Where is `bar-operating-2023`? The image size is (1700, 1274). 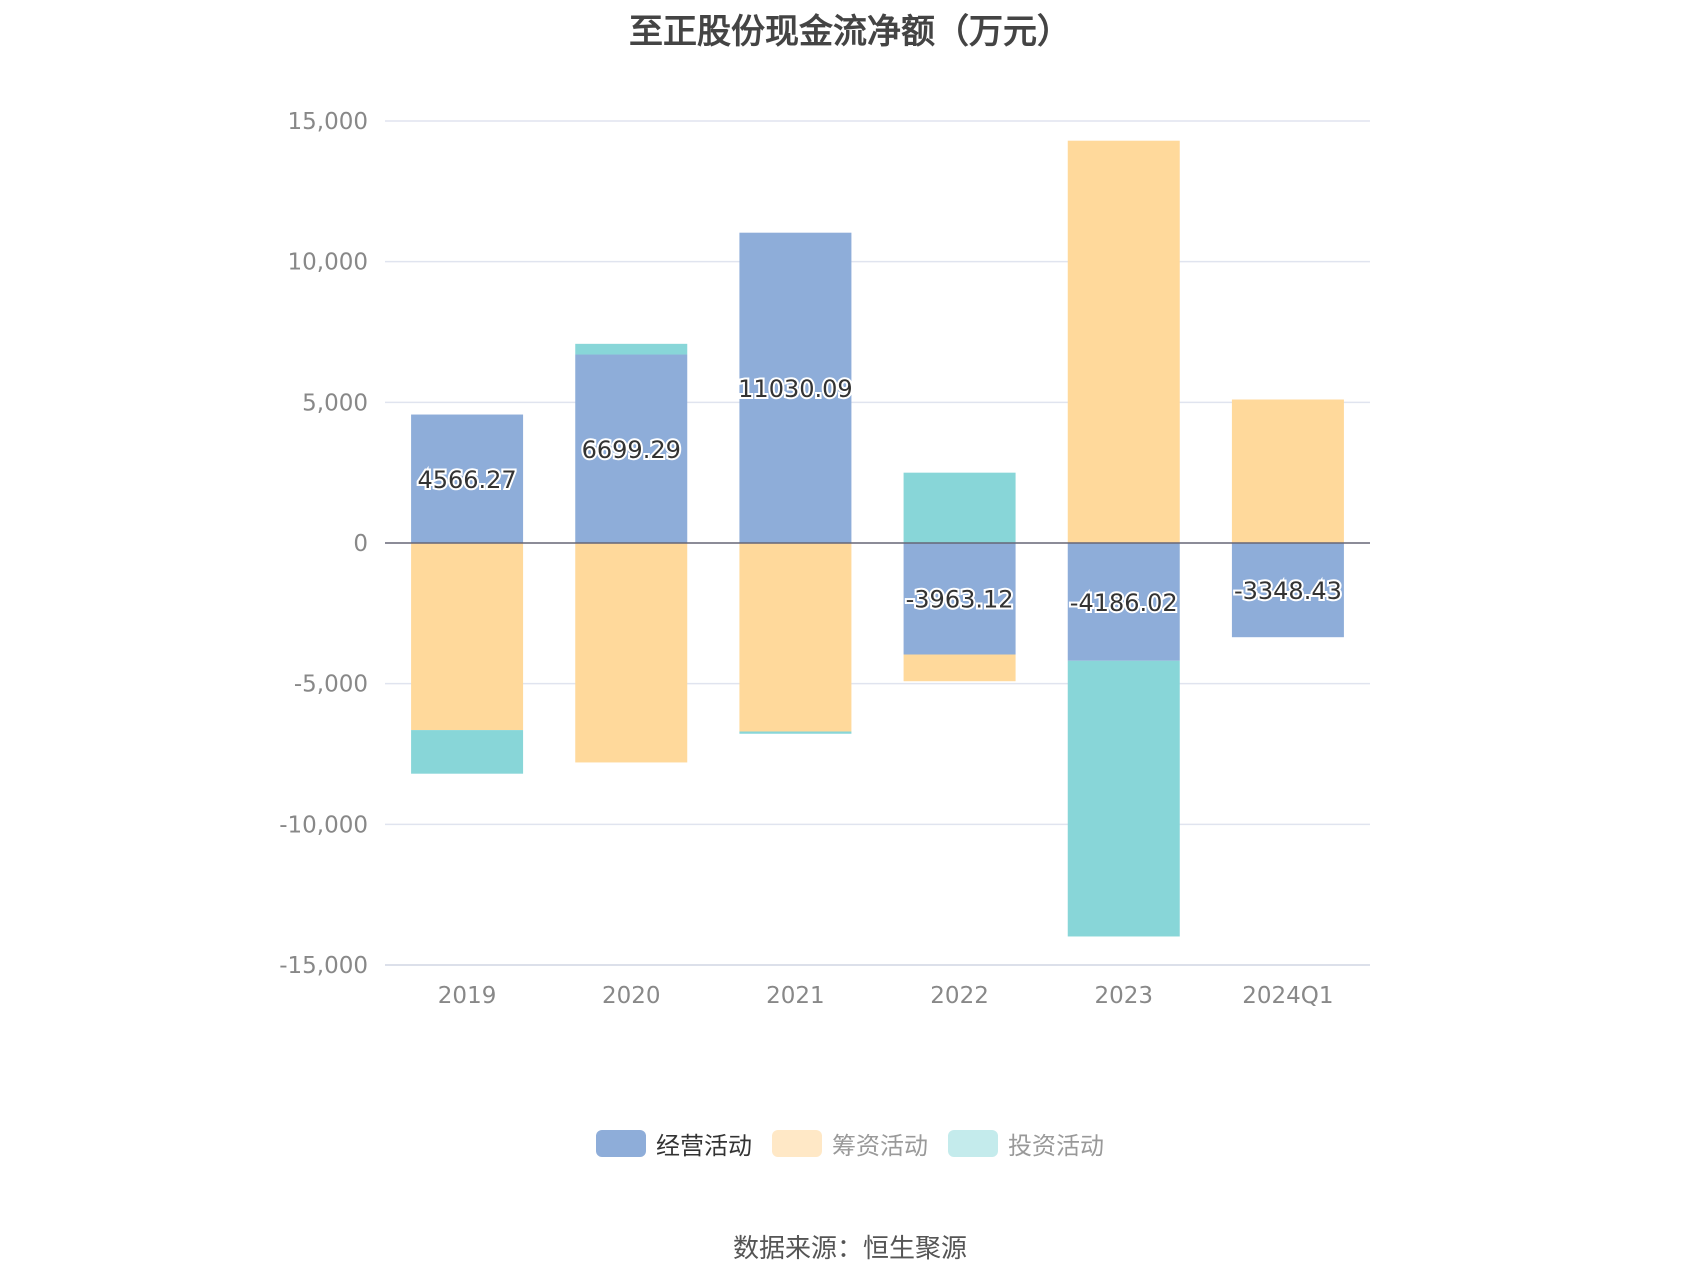
bar-operating-2023 is located at coordinates (1123, 602).